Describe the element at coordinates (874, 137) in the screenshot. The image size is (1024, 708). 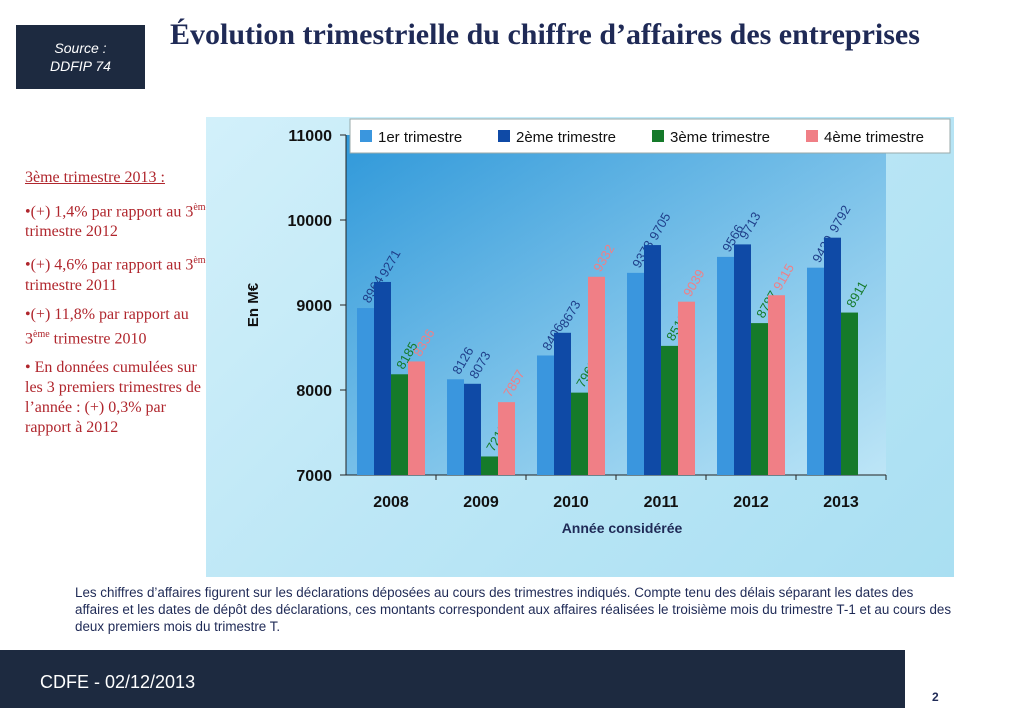
I see `legend-label: 4ème trimestre` at that location.